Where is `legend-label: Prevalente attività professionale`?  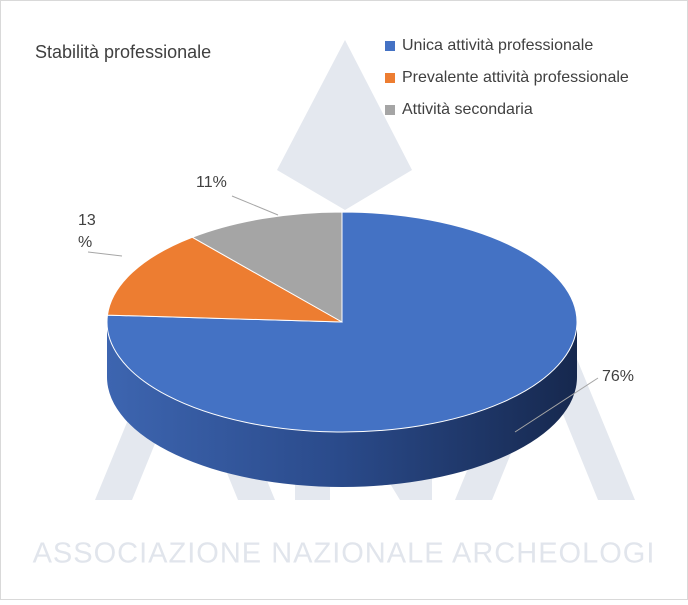
legend-label: Prevalente attività professionale is located at coordinates (515, 77).